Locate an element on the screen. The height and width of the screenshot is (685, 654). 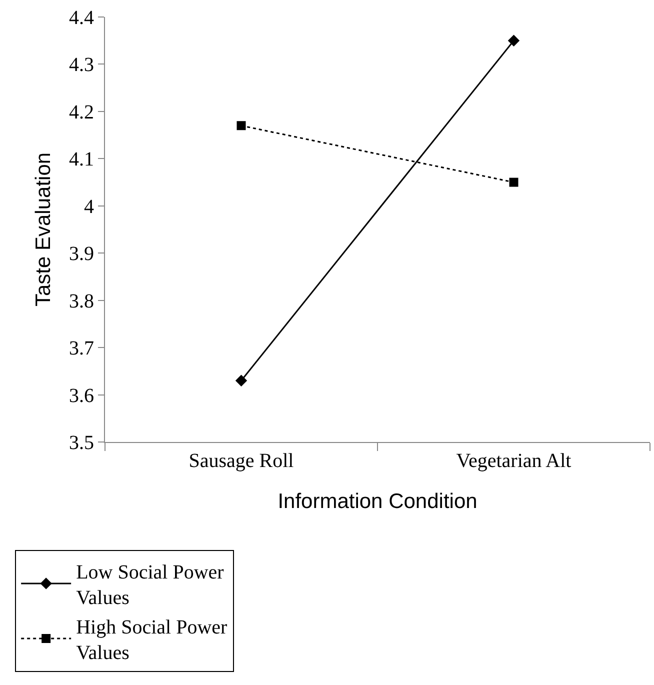
y-tick-label: 4.2 is located at coordinates (81, 112).